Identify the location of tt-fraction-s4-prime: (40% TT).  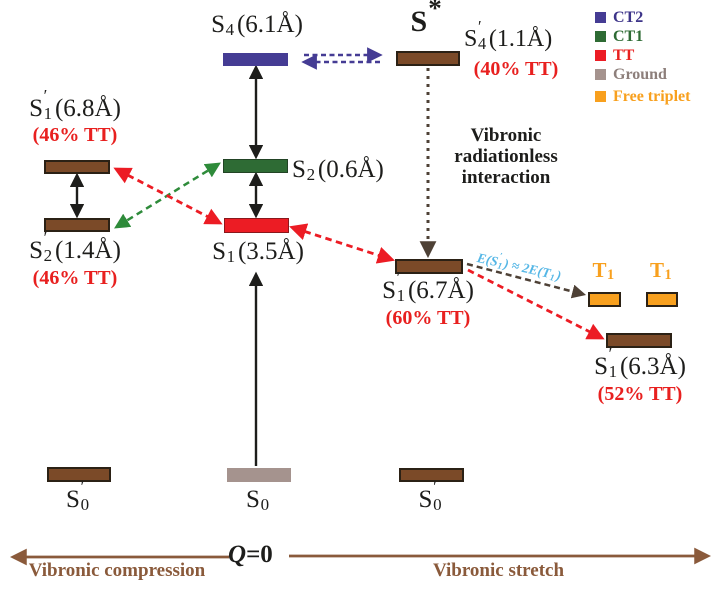
(516, 69).